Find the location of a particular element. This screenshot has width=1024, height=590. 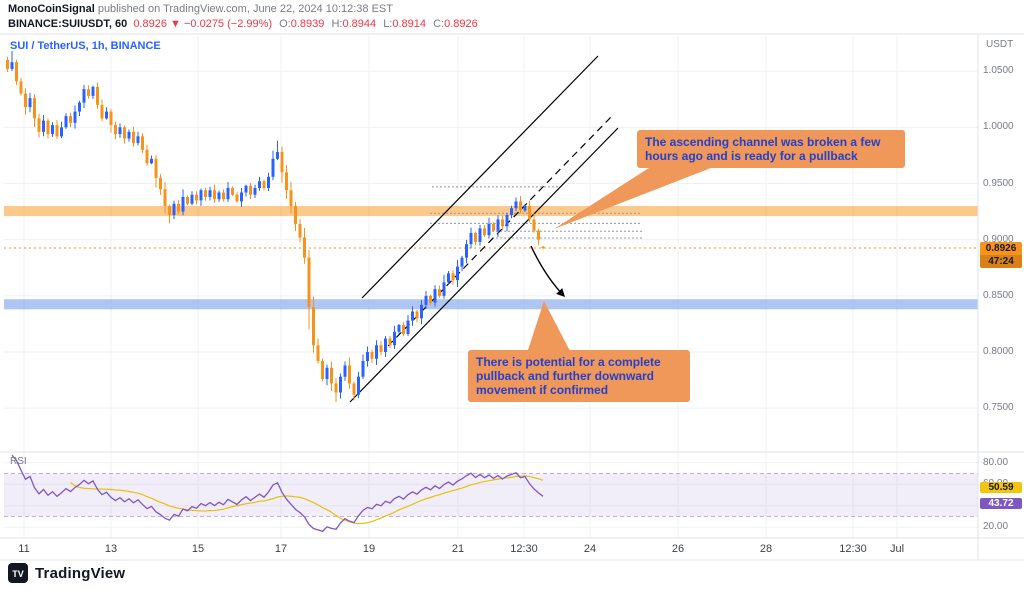

channel-lower-line is located at coordinates (484, 265).